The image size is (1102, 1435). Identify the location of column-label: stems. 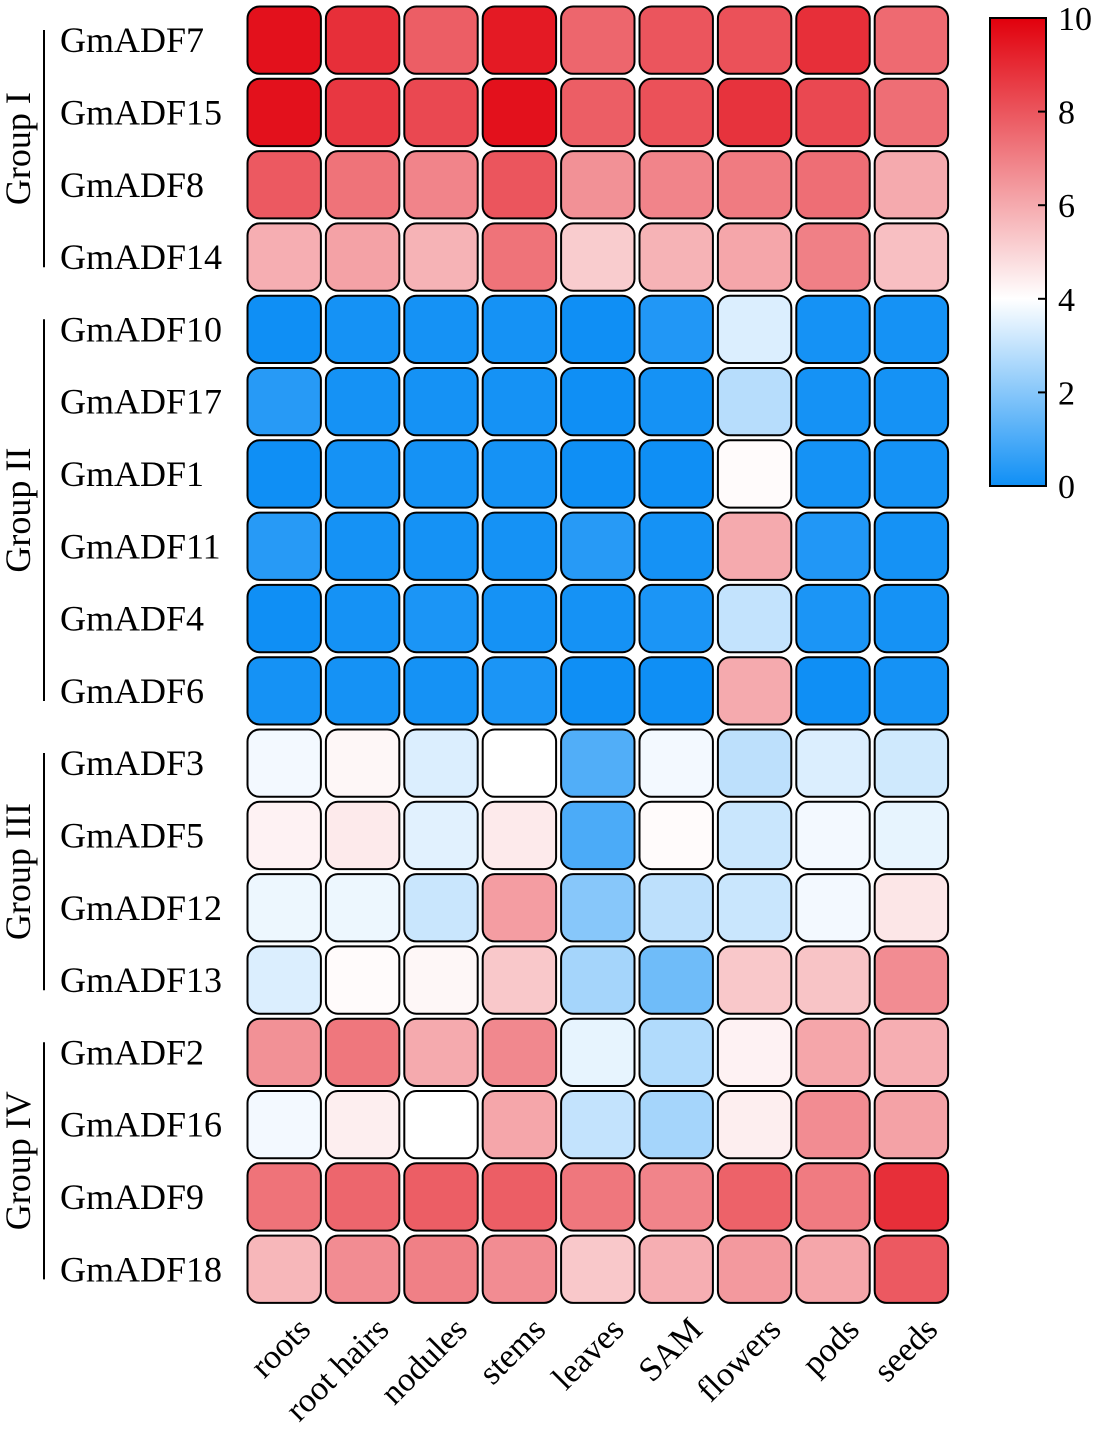
(512, 1351).